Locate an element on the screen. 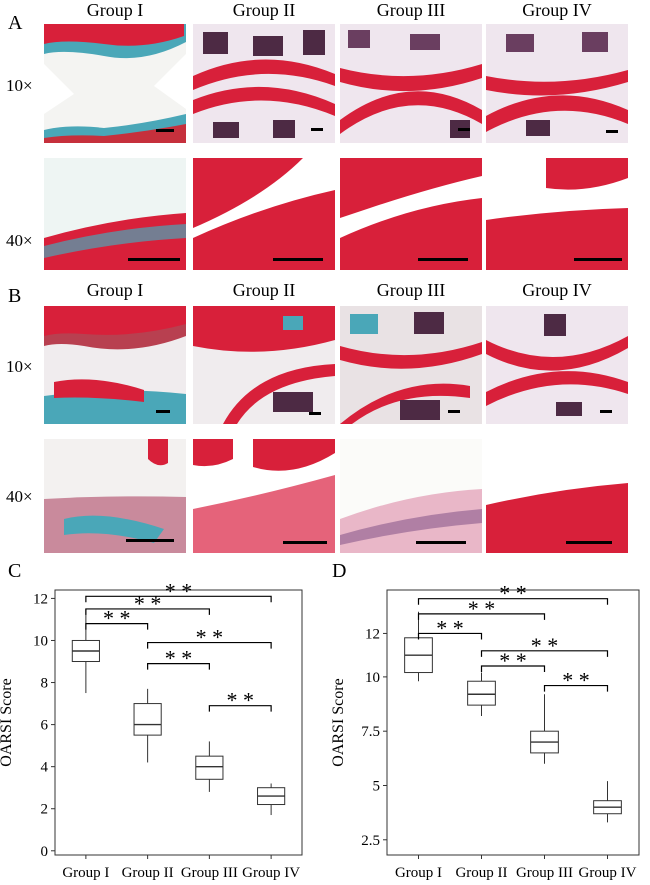 The width and height of the screenshot is (650, 885). mag-label-b-40x: 40× is located at coordinates (19, 496).